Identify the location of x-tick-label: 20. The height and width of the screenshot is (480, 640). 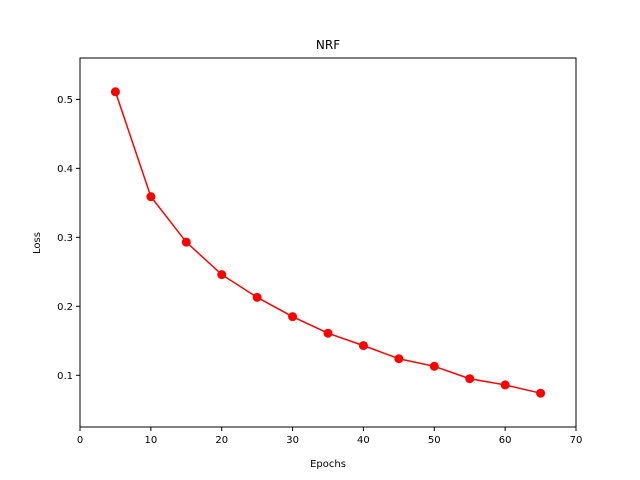
(221, 440).